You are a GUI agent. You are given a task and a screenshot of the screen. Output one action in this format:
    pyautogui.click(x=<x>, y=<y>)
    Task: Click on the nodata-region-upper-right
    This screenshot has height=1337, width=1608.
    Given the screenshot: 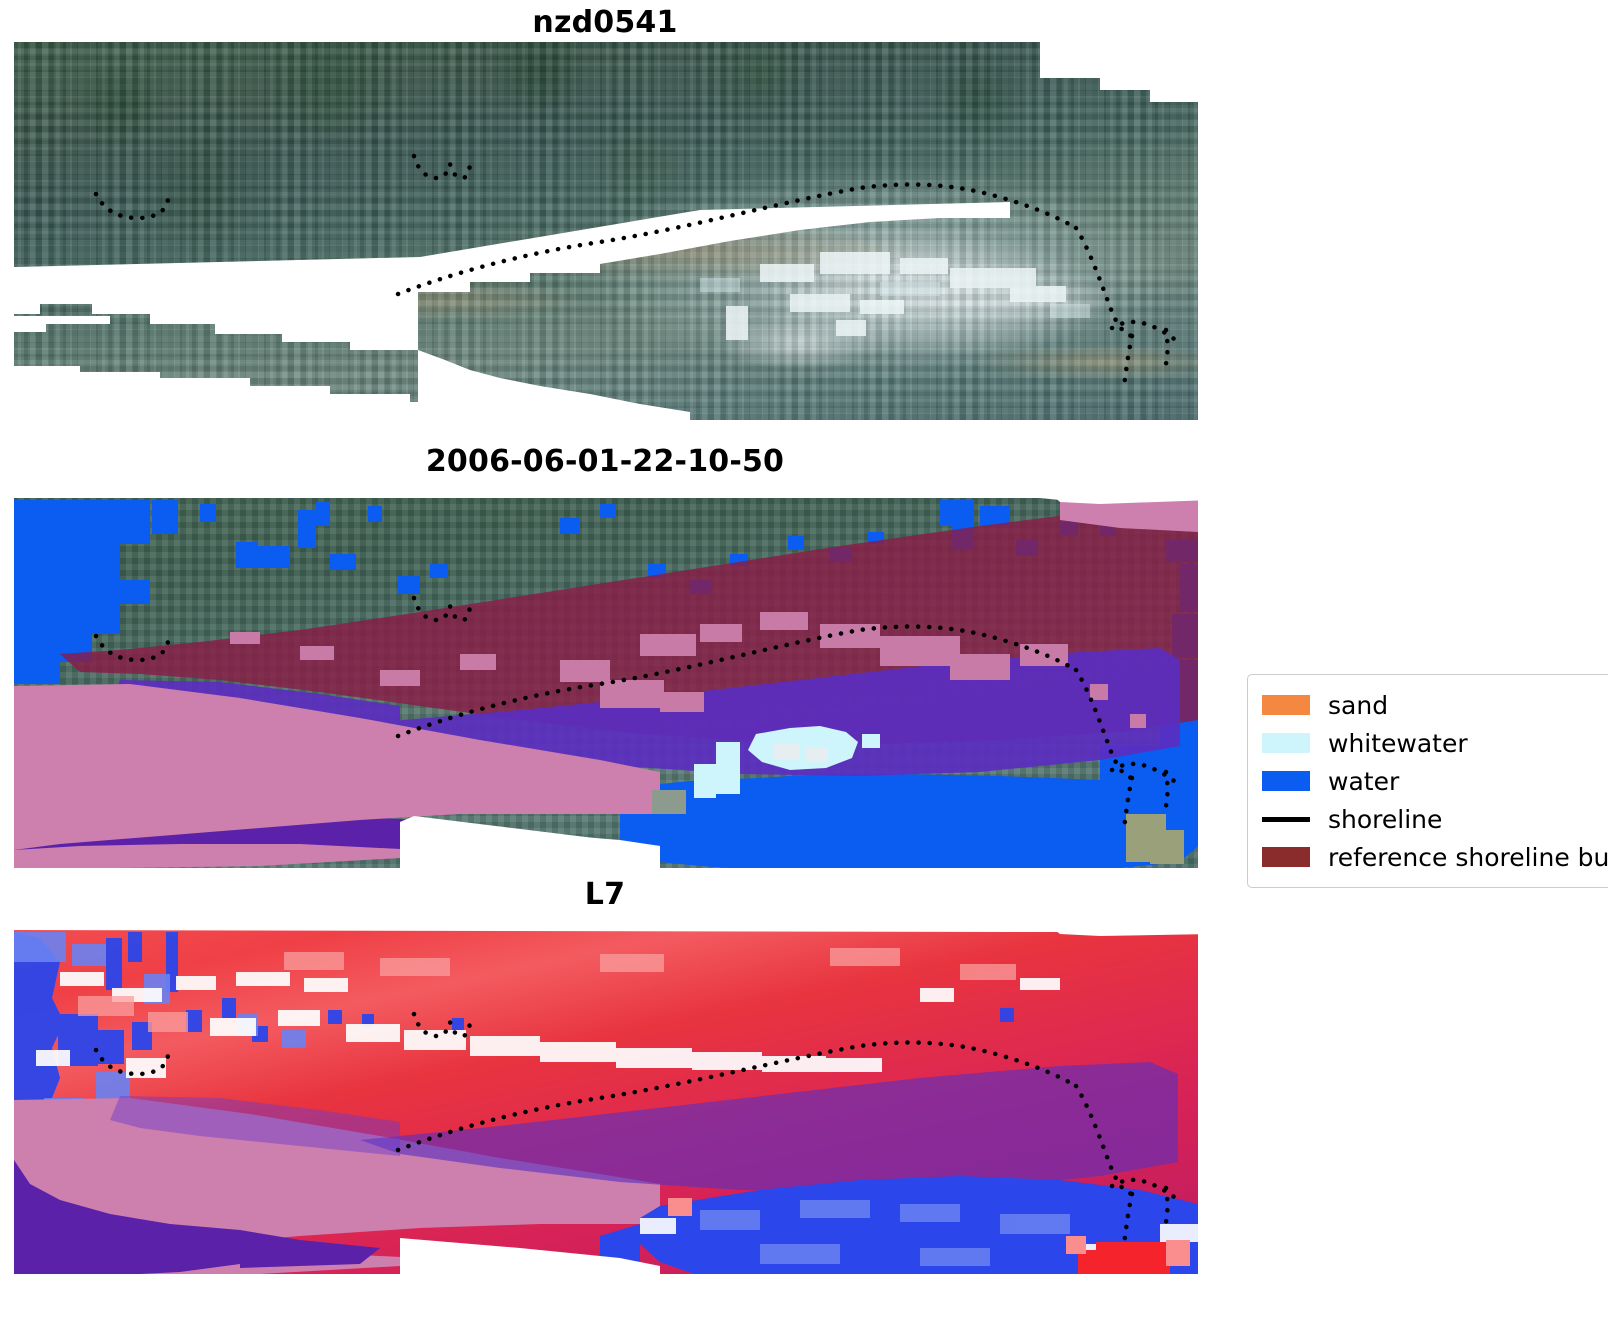 What is the action you would take?
    pyautogui.click(x=1126, y=60)
    